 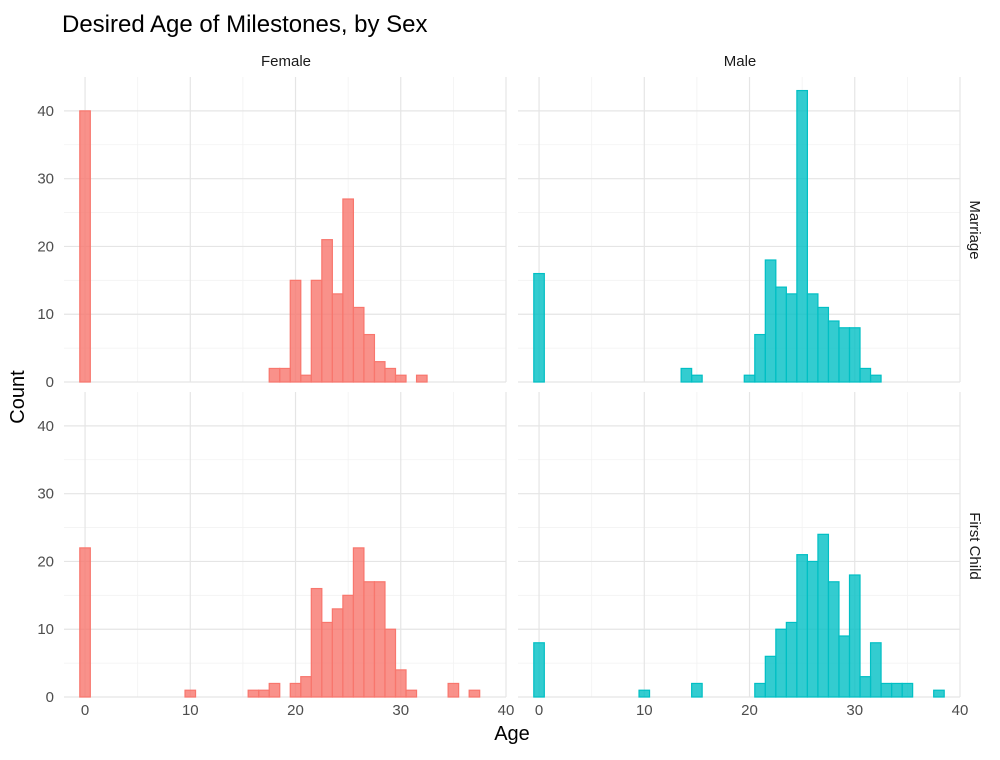 What do you see at coordinates (974, 546) in the screenshot?
I see `strip-label-first-child: First Child` at bounding box center [974, 546].